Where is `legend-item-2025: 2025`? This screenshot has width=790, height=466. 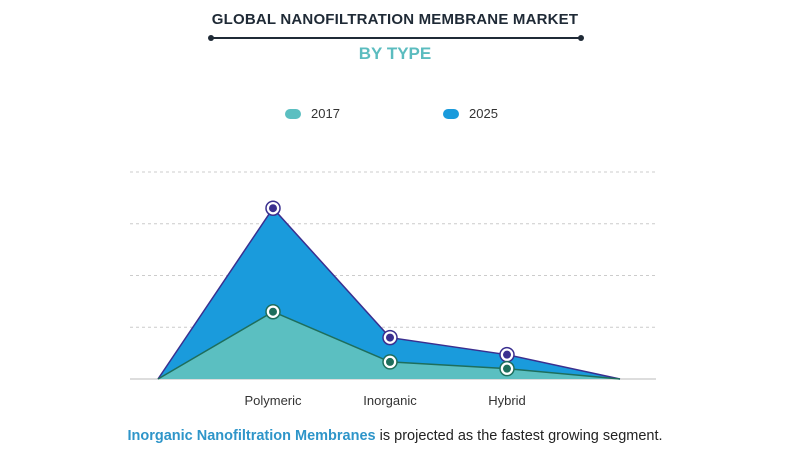 legend-item-2025: 2025 is located at coordinates (470, 113).